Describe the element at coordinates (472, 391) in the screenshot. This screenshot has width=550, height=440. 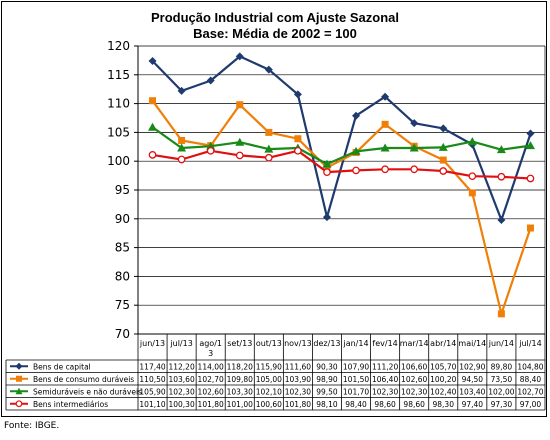
I see `data-label: 103,40` at that location.